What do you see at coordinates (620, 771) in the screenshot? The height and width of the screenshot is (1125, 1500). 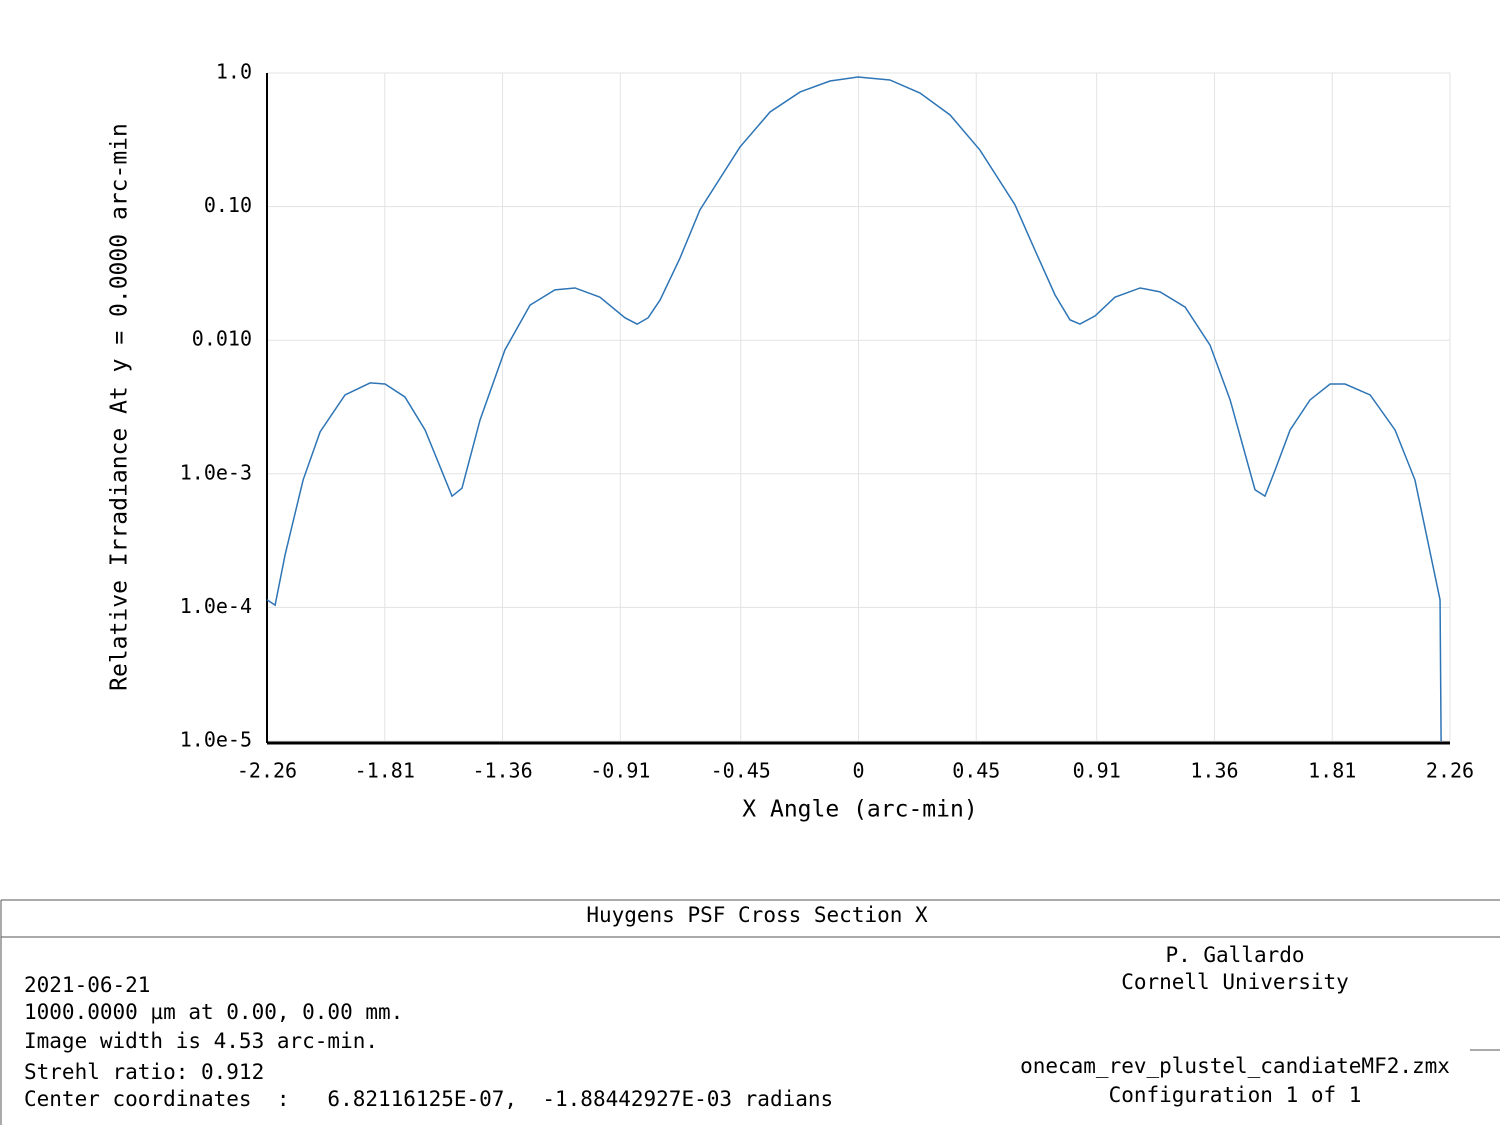 I see `x-tick-label: -0.91` at bounding box center [620, 771].